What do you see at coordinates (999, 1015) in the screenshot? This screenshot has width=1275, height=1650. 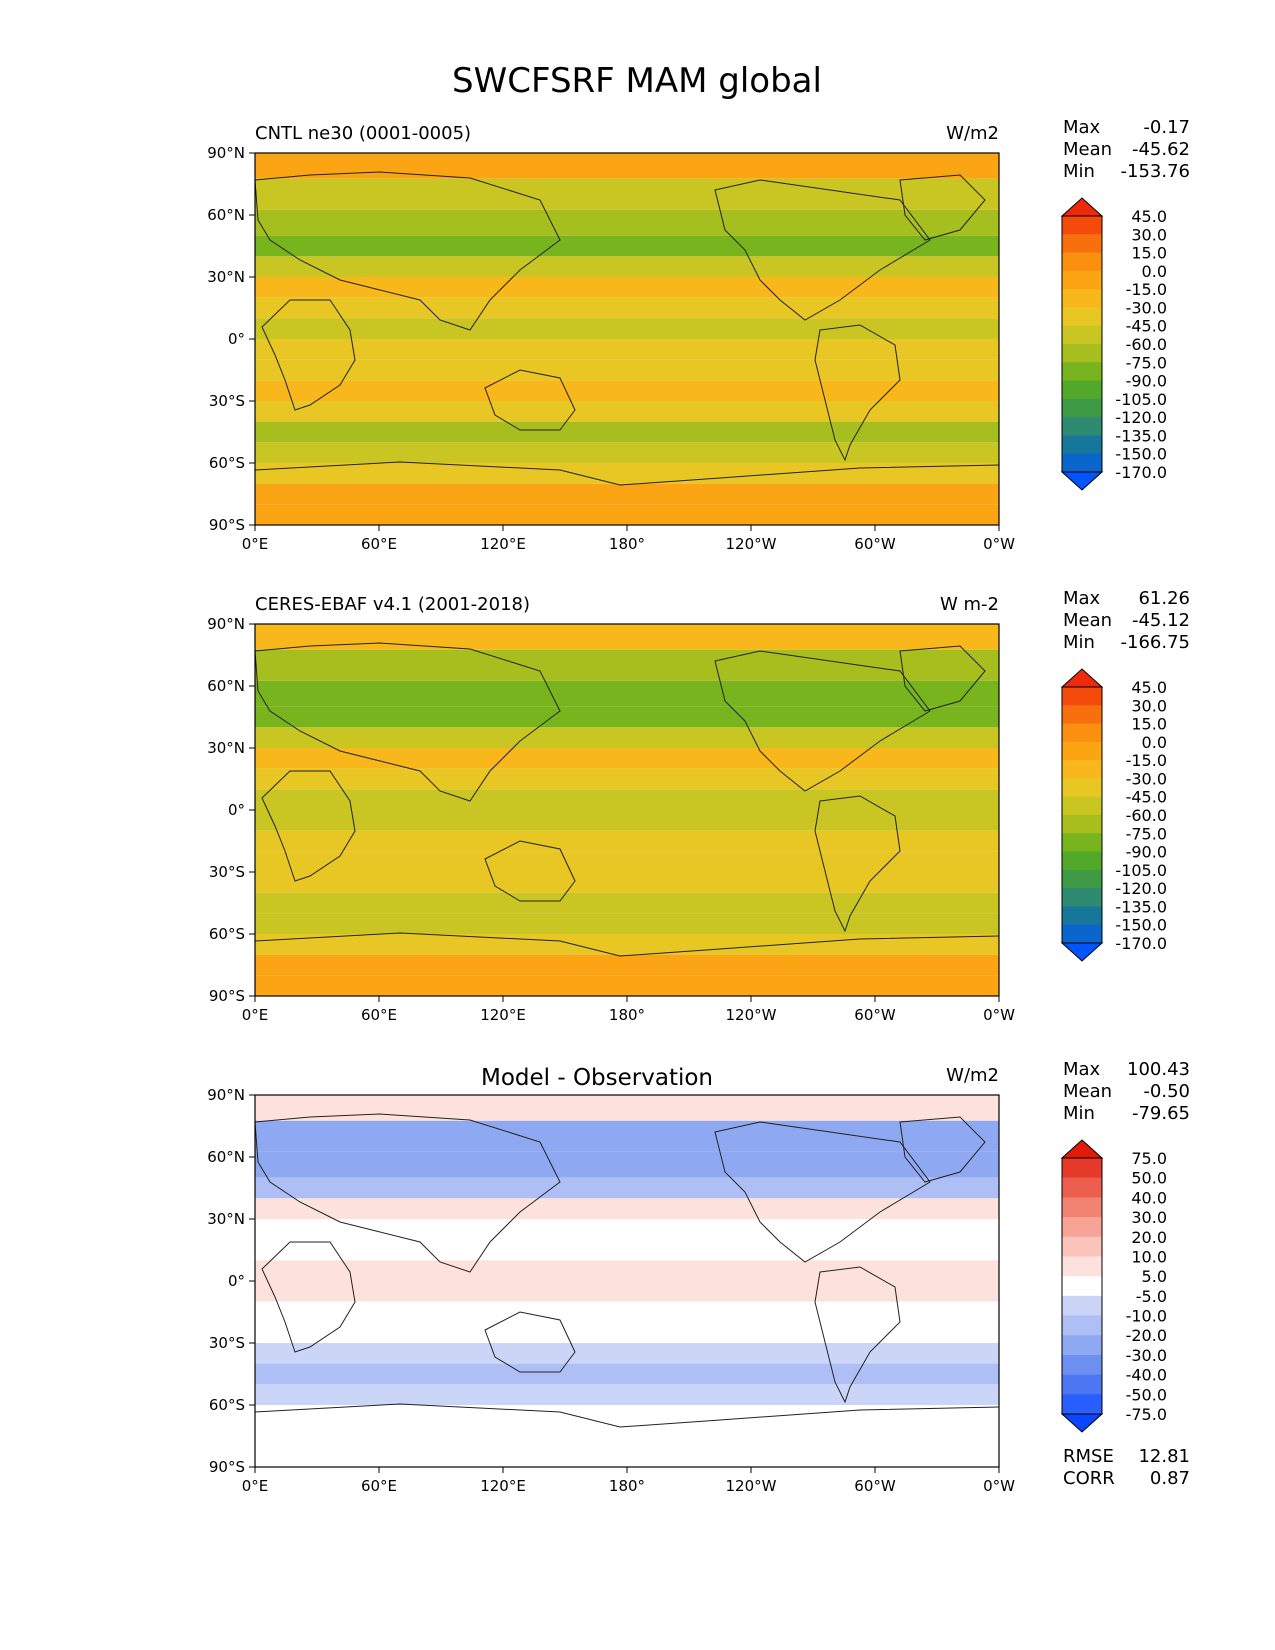 I see `x-tick-label: 0°W` at bounding box center [999, 1015].